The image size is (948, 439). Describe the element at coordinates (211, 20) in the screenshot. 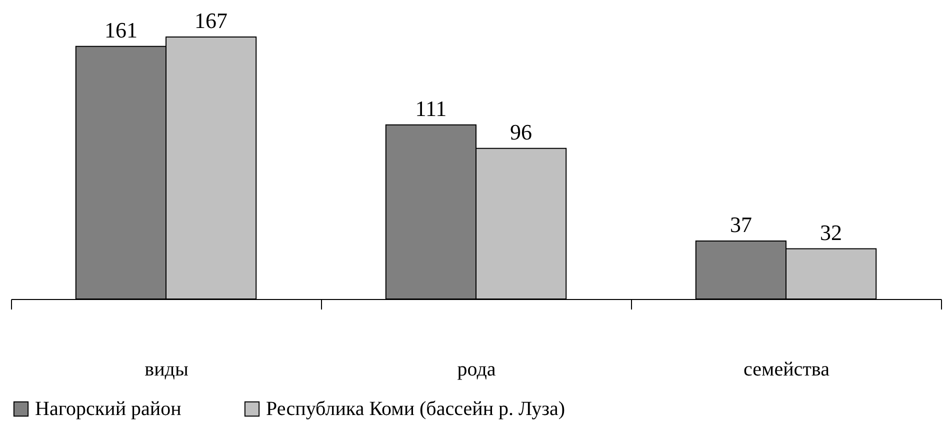

I see `data-label: 167` at that location.